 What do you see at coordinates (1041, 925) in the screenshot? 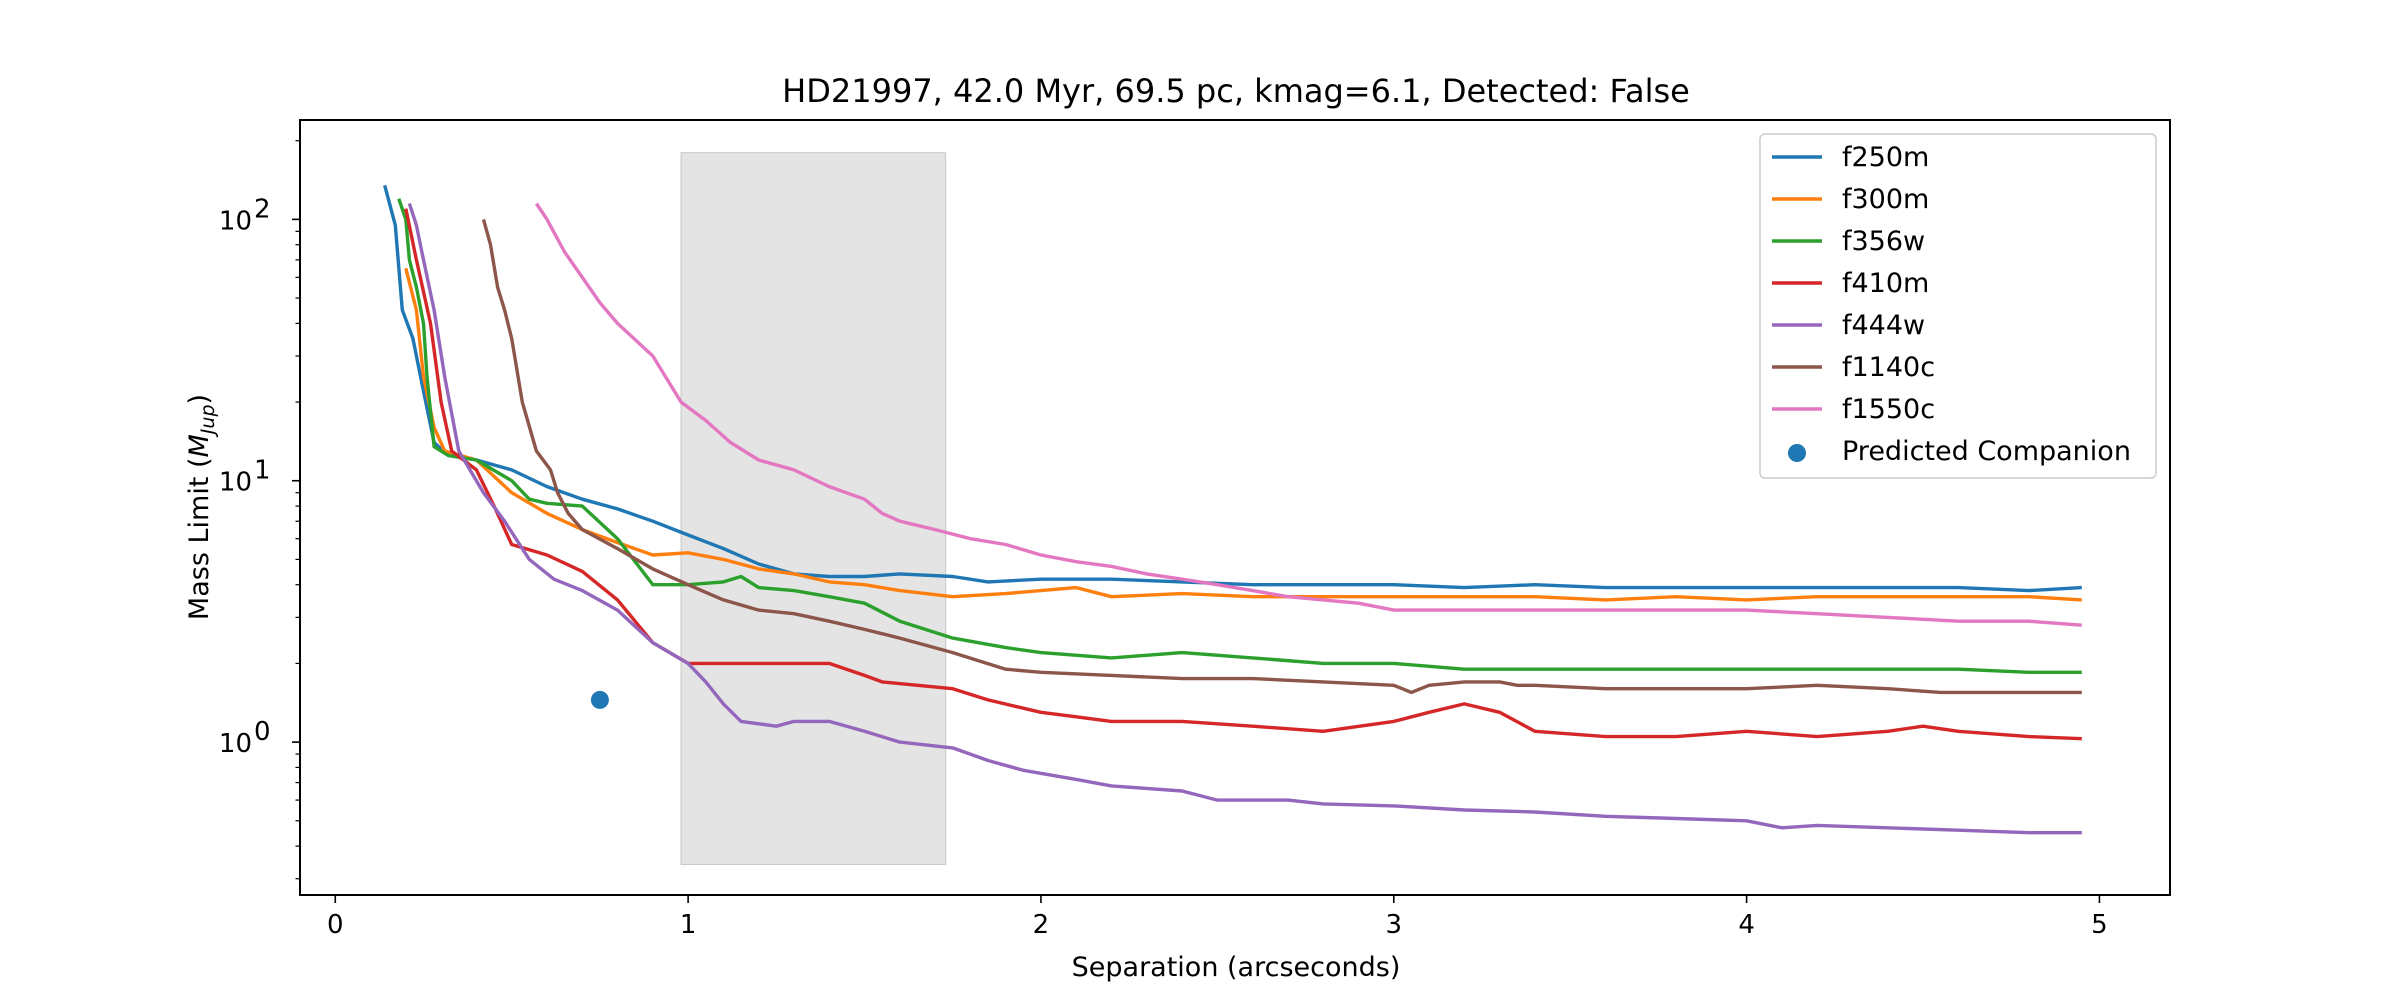
I see `x-tick-label: 2` at bounding box center [1041, 925].